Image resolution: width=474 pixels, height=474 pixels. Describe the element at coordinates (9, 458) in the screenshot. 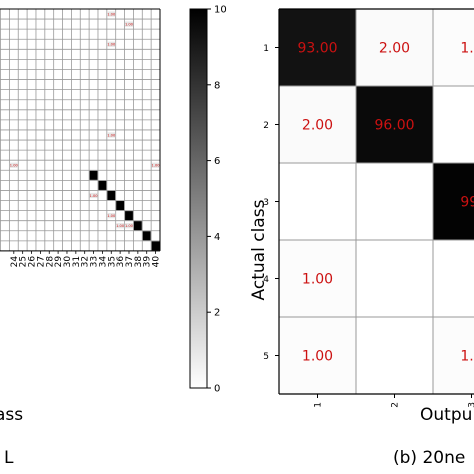

I see `left-caption: L` at that location.